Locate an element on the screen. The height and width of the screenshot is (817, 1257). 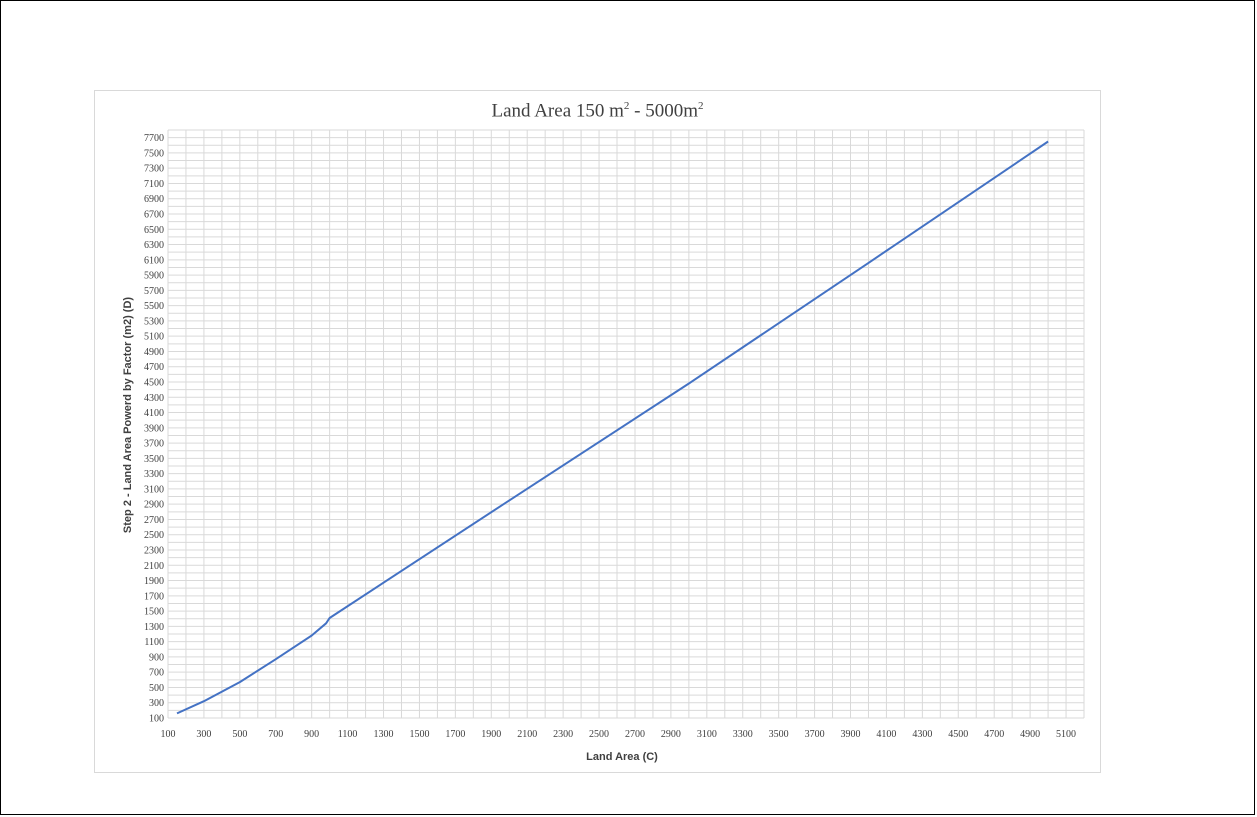
y-tick-label: 4500 is located at coordinates (154, 383).